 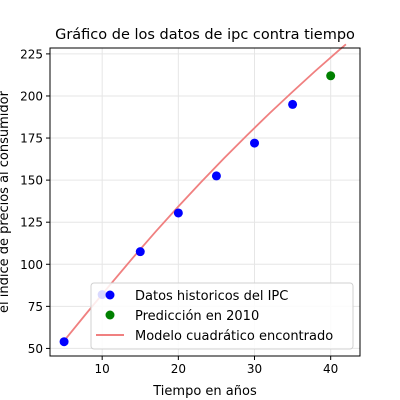 What do you see at coordinates (35, 349) in the screenshot?
I see `y-tick-label: 50` at bounding box center [35, 349].